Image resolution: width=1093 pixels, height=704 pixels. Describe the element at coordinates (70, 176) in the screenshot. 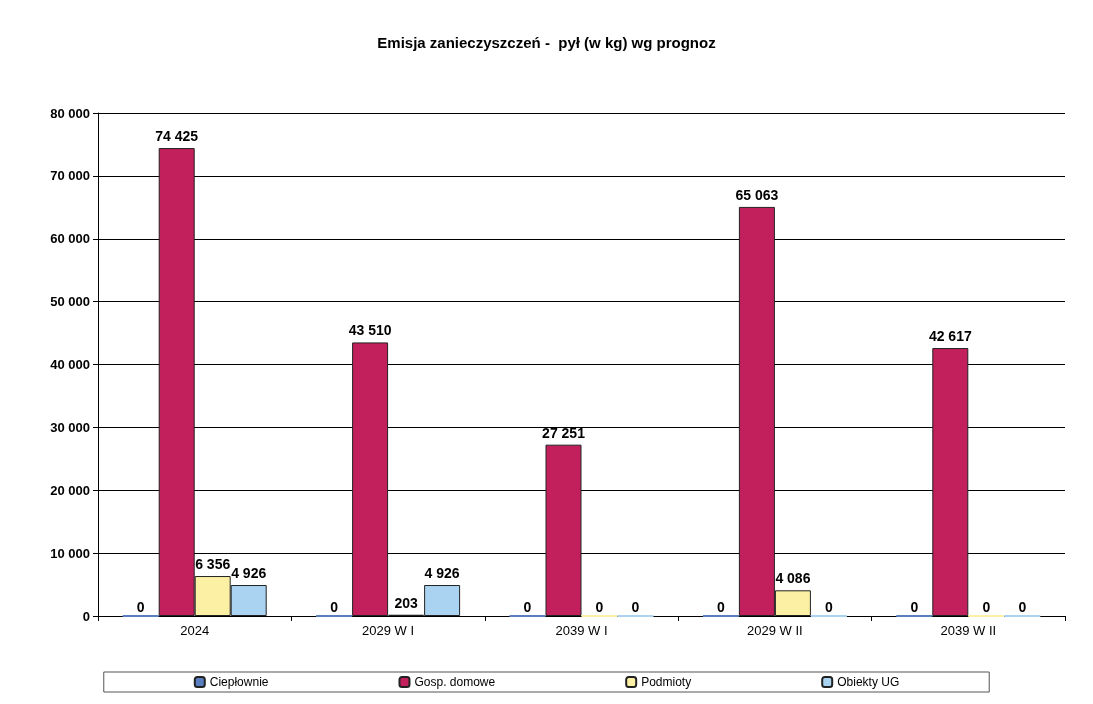

I see `y-tick-label: 70 000` at that location.